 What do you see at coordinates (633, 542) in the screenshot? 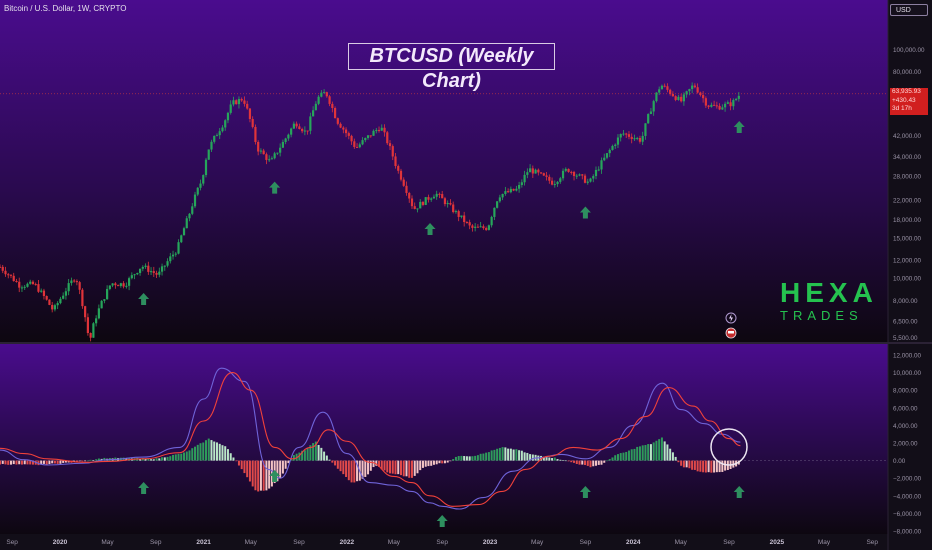
I see `time-axis-label: 2024` at bounding box center [633, 542].